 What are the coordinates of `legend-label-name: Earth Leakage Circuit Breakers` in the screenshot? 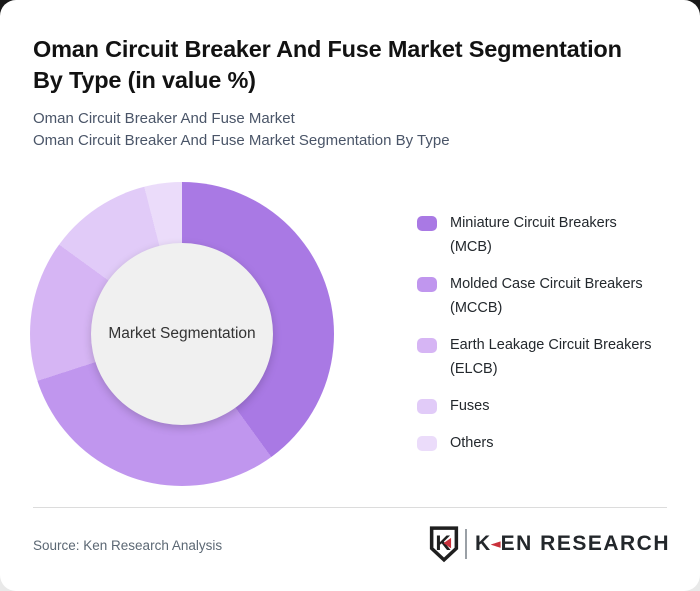 It's located at (551, 345).